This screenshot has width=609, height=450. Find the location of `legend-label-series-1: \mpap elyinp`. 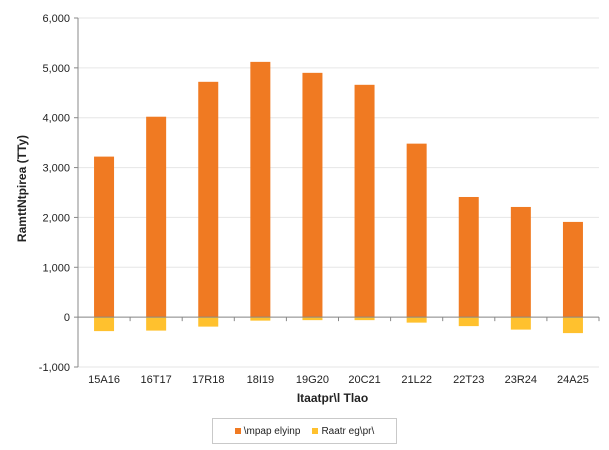

legend-label-series-1: \mpap elyinp is located at coordinates (272, 431).